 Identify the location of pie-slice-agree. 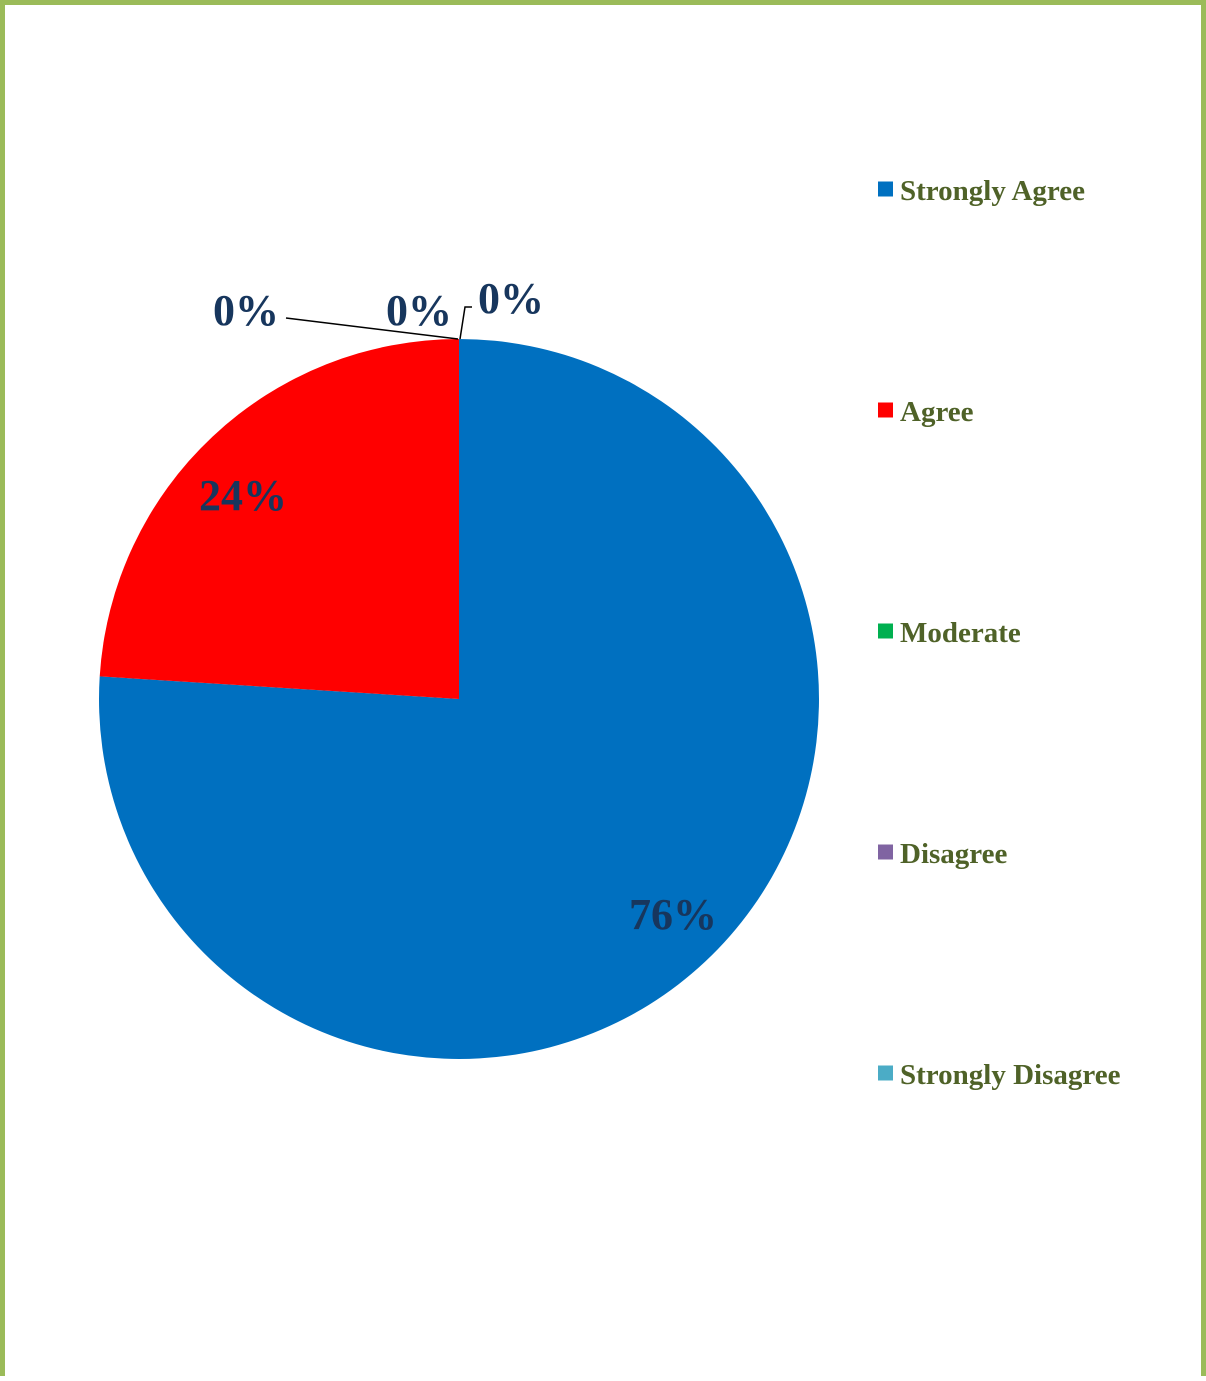
(279, 519).